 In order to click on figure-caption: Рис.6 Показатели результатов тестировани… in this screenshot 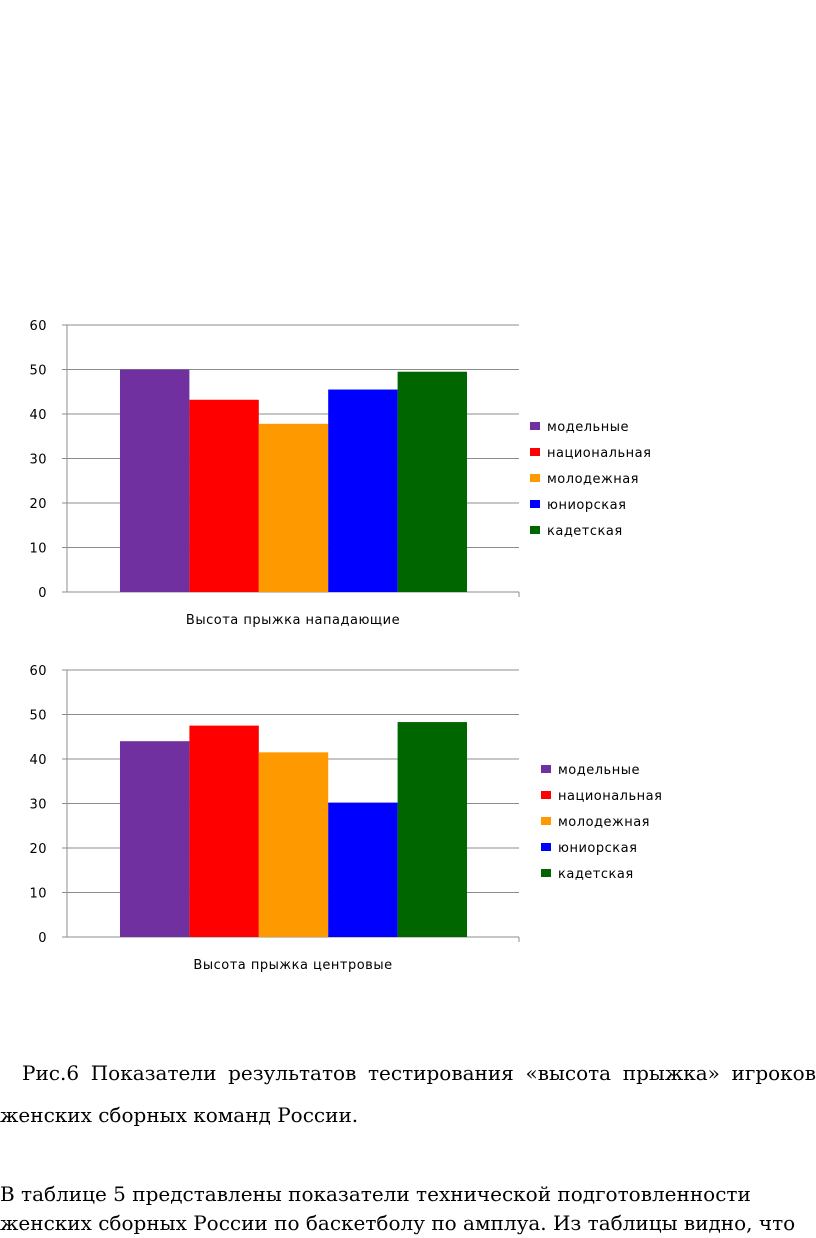, I will do `click(408, 1094)`.